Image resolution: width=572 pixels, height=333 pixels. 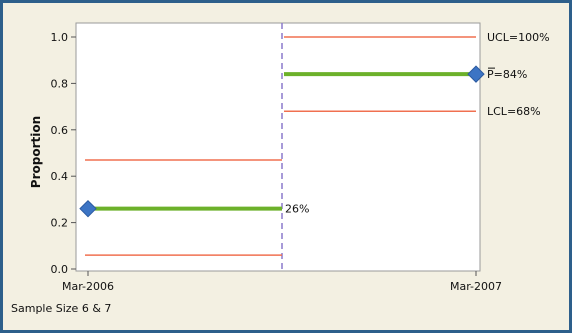 What do you see at coordinates (60, 83) in the screenshot?
I see `y-tick-label: 0.8` at bounding box center [60, 83].